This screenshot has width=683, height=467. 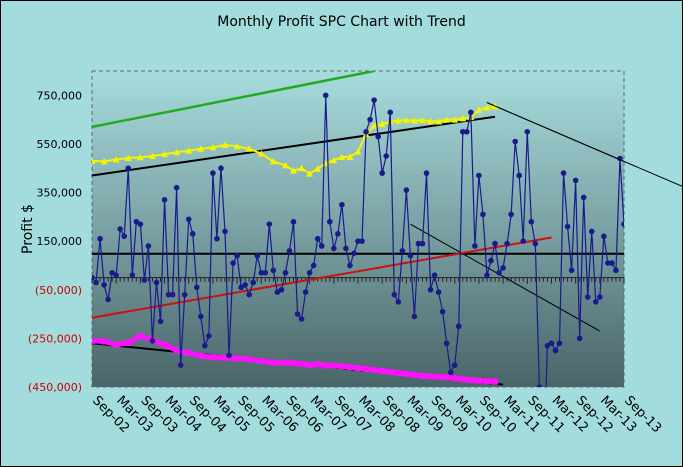 What do you see at coordinates (233, 100) in the screenshot?
I see `ucl-upper-trend-line` at bounding box center [233, 100].